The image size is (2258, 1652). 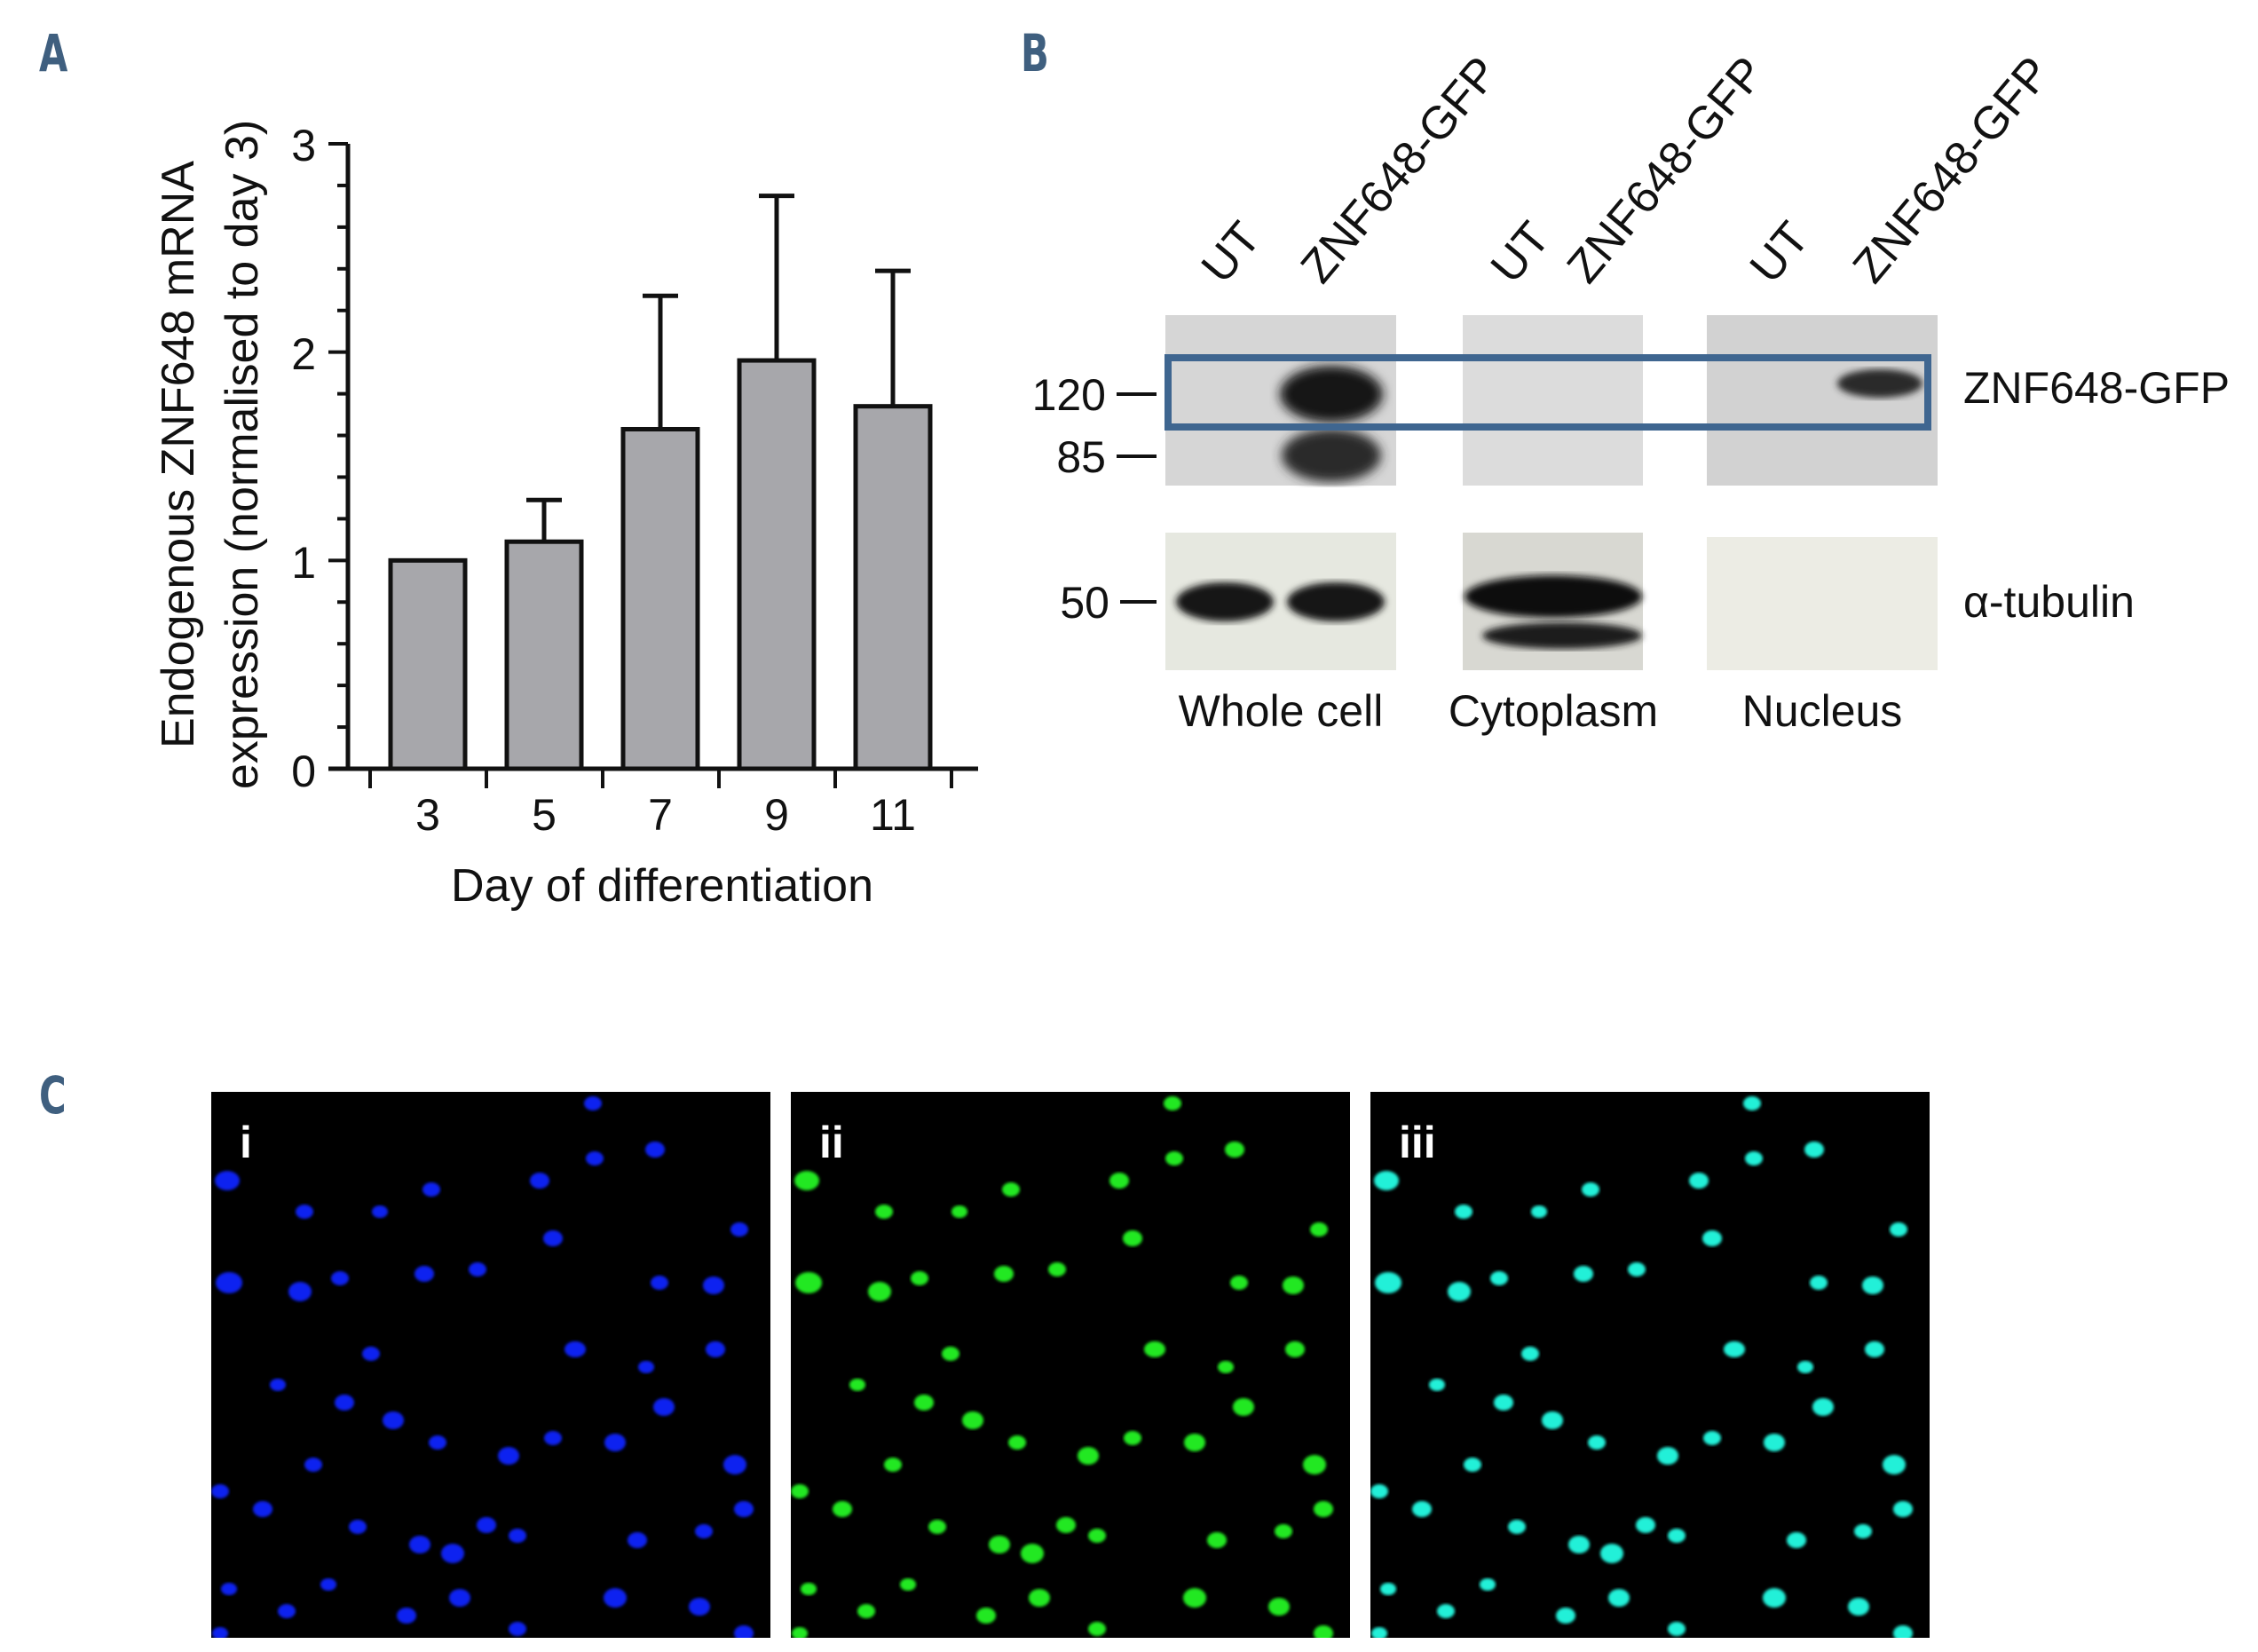 I want to click on marker-label: 85, so click(x=1081, y=457).